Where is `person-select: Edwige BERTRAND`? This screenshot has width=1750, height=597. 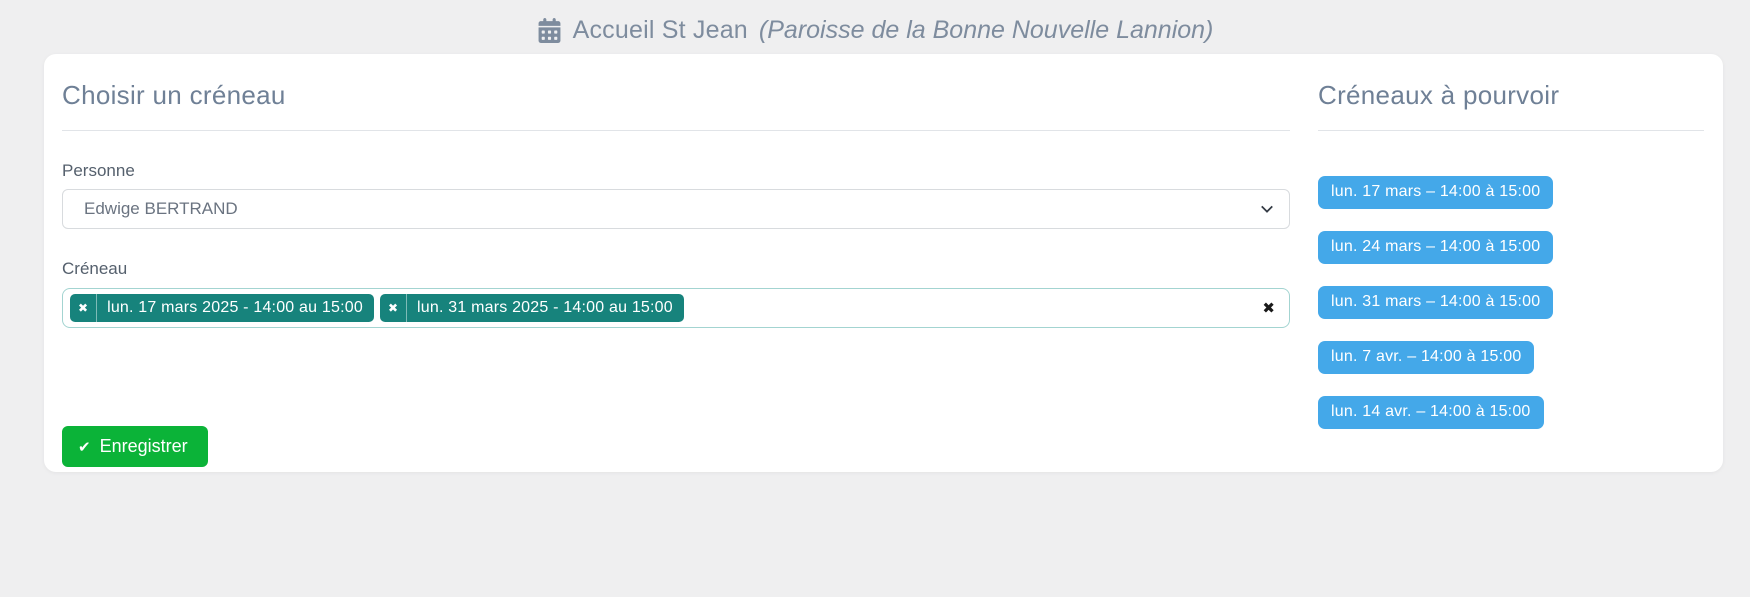 person-select: Edwige BERTRAND is located at coordinates (676, 209).